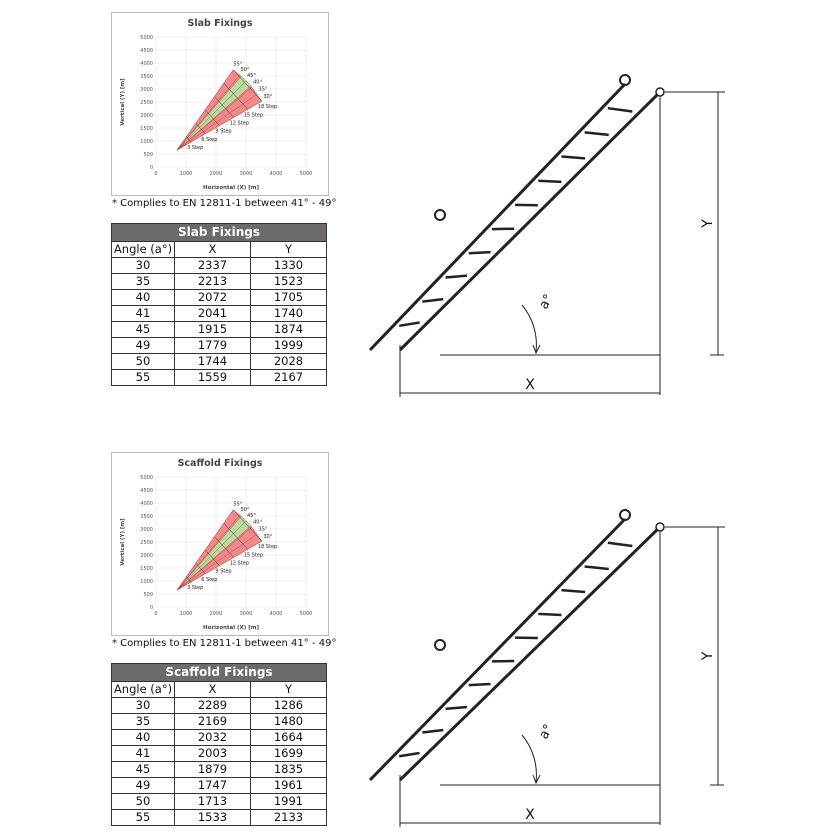  What do you see at coordinates (212, 297) in the screenshot?
I see `slab-table-cell: 2072` at bounding box center [212, 297].